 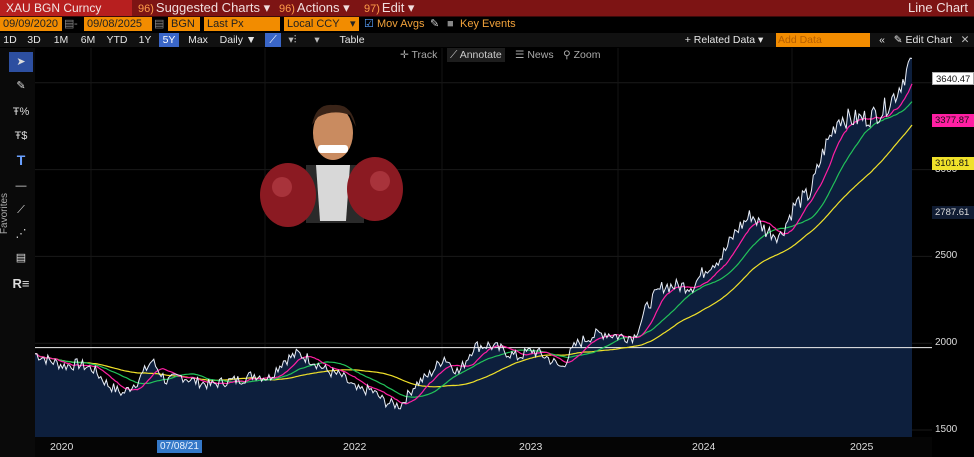 I want to click on track-button: ✛ Track, so click(x=419, y=55).